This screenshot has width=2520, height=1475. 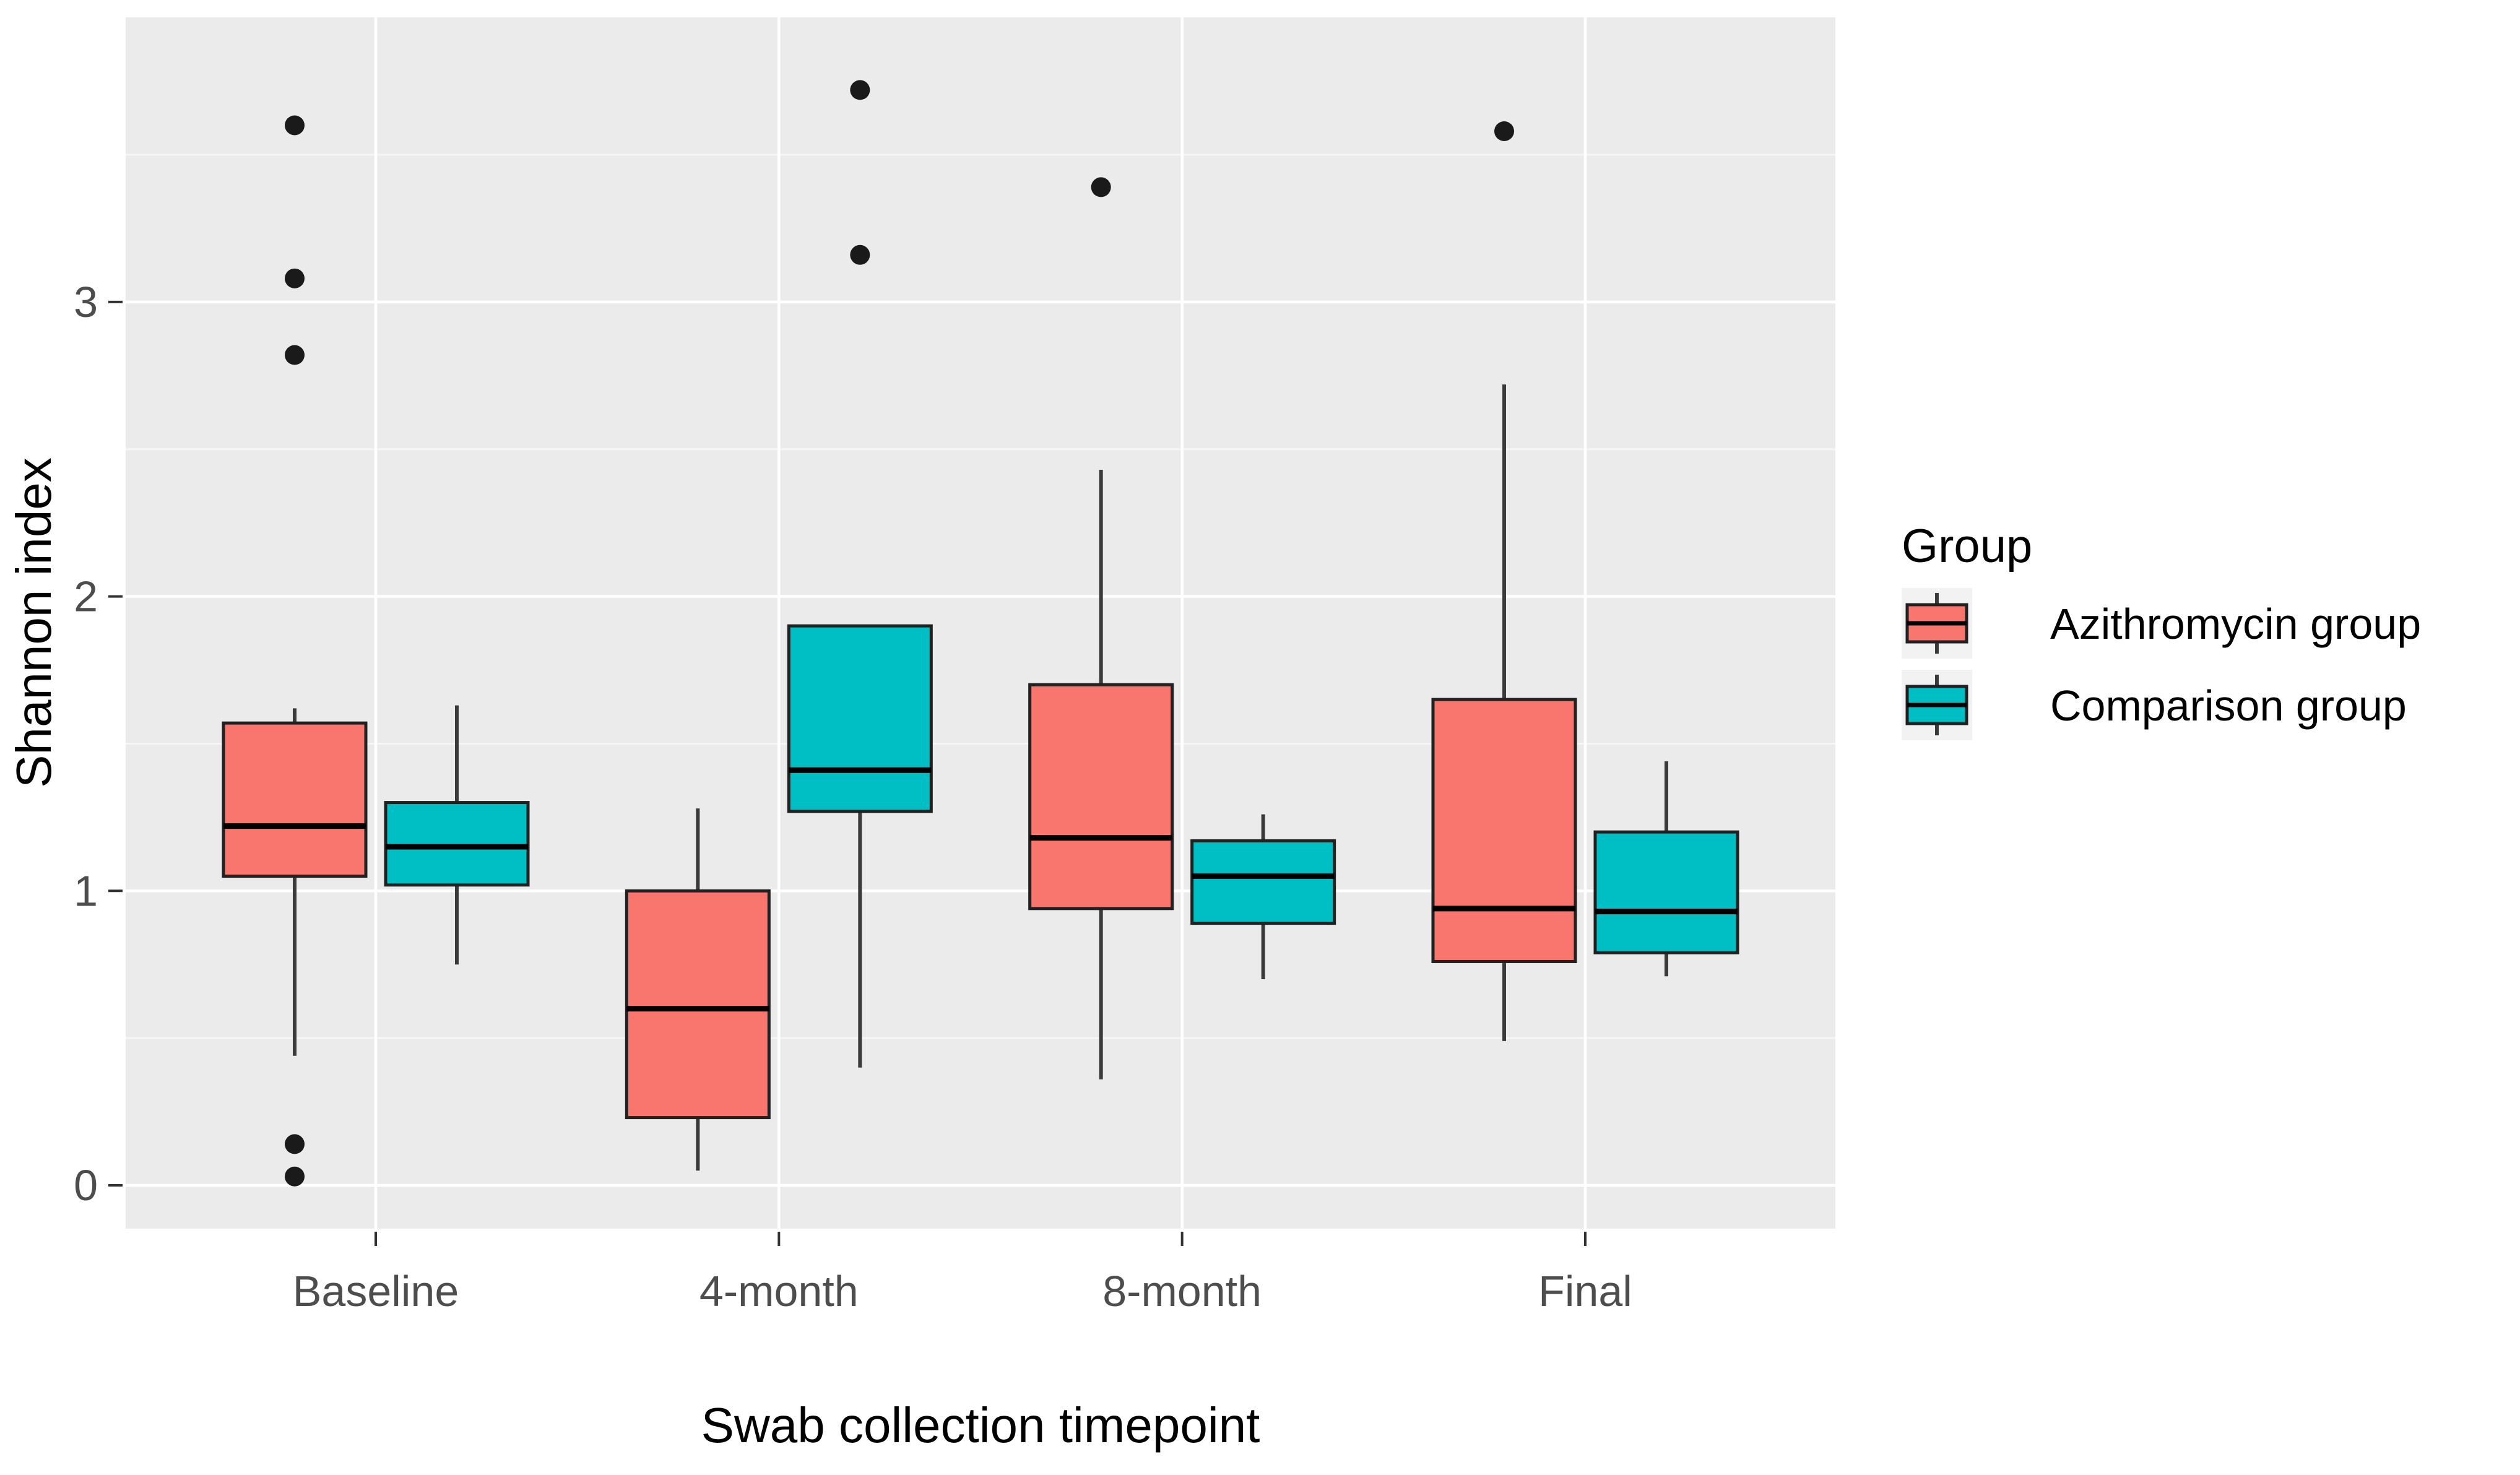 I want to click on y-tick-label-1: 1, so click(x=86, y=891).